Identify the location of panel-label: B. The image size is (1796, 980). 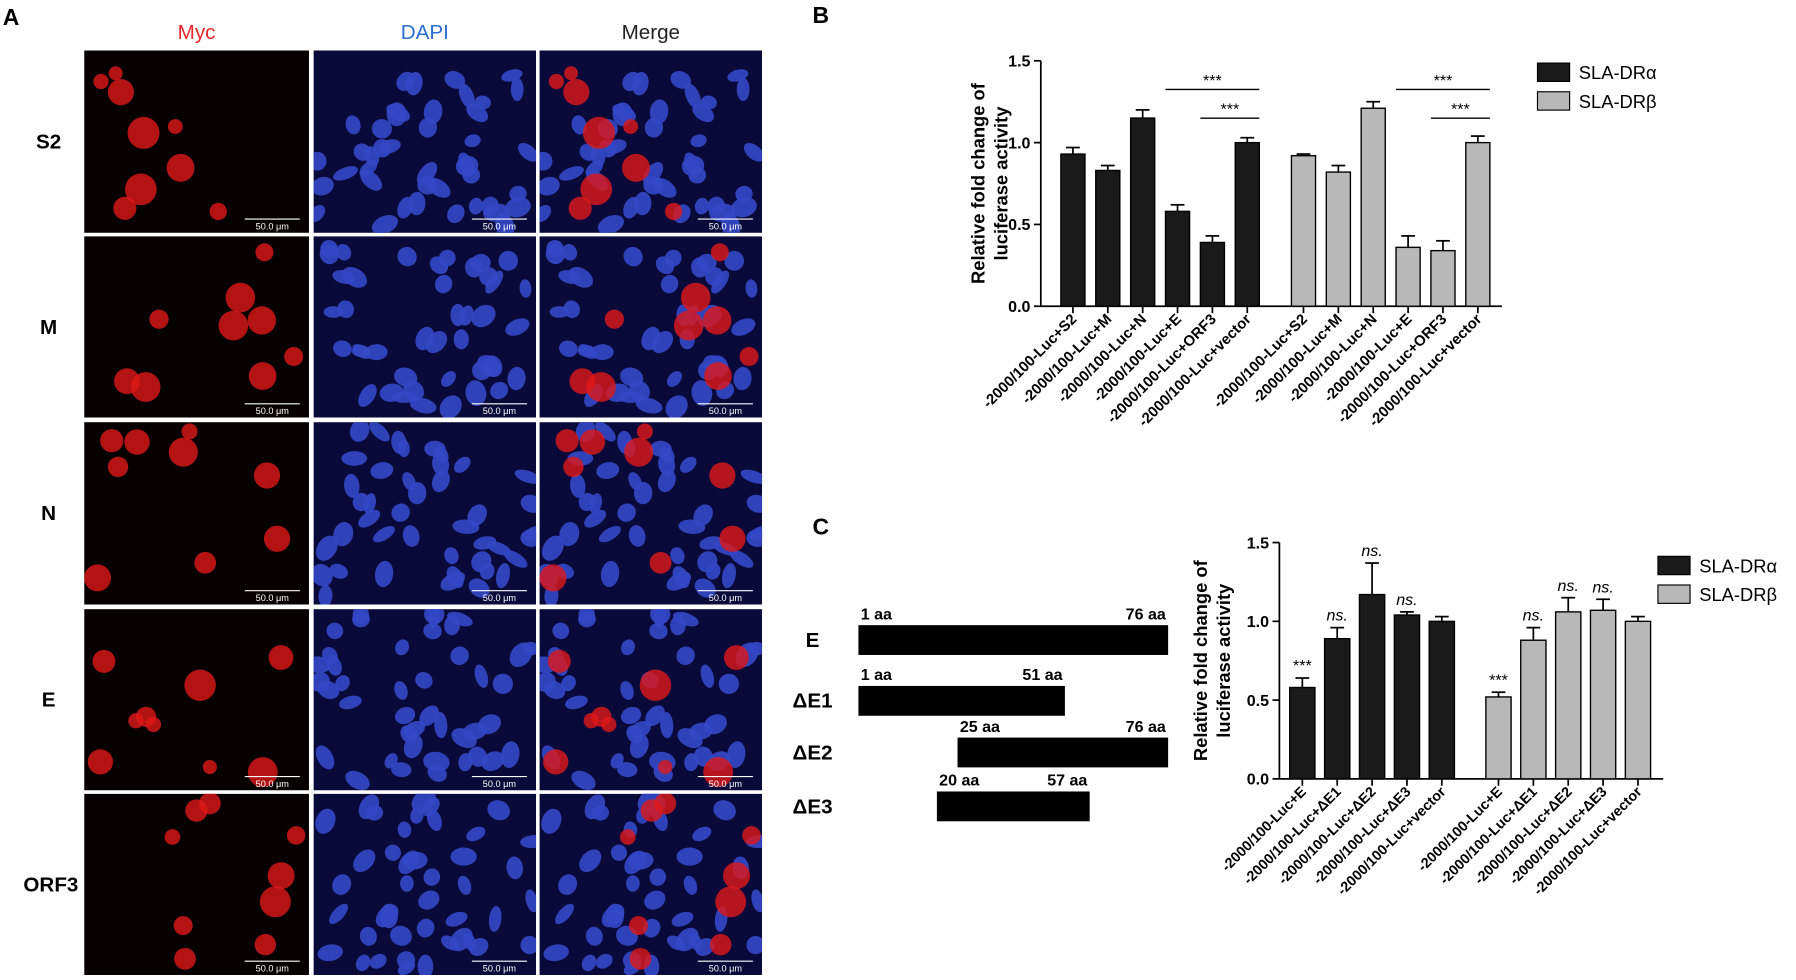
(821, 15).